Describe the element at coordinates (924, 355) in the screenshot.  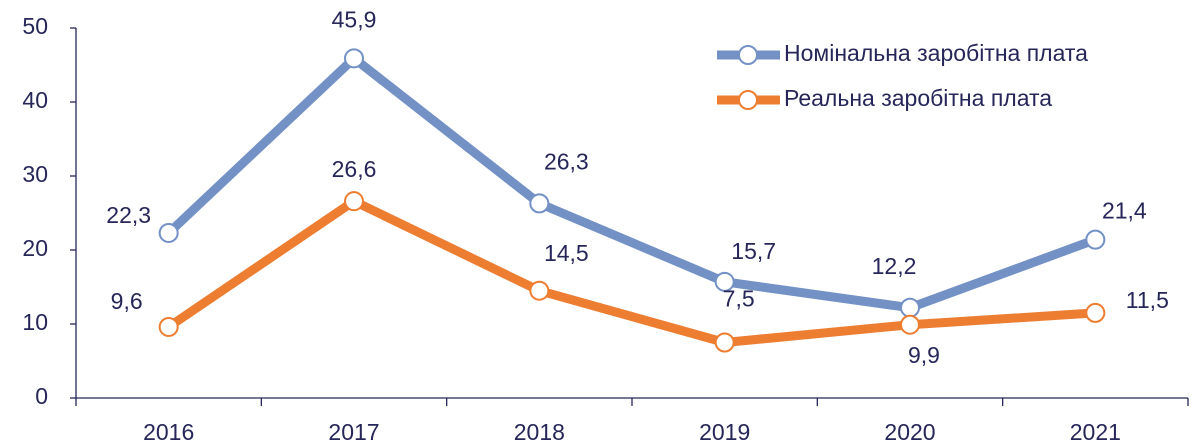
I see `value-label: 9,9` at that location.